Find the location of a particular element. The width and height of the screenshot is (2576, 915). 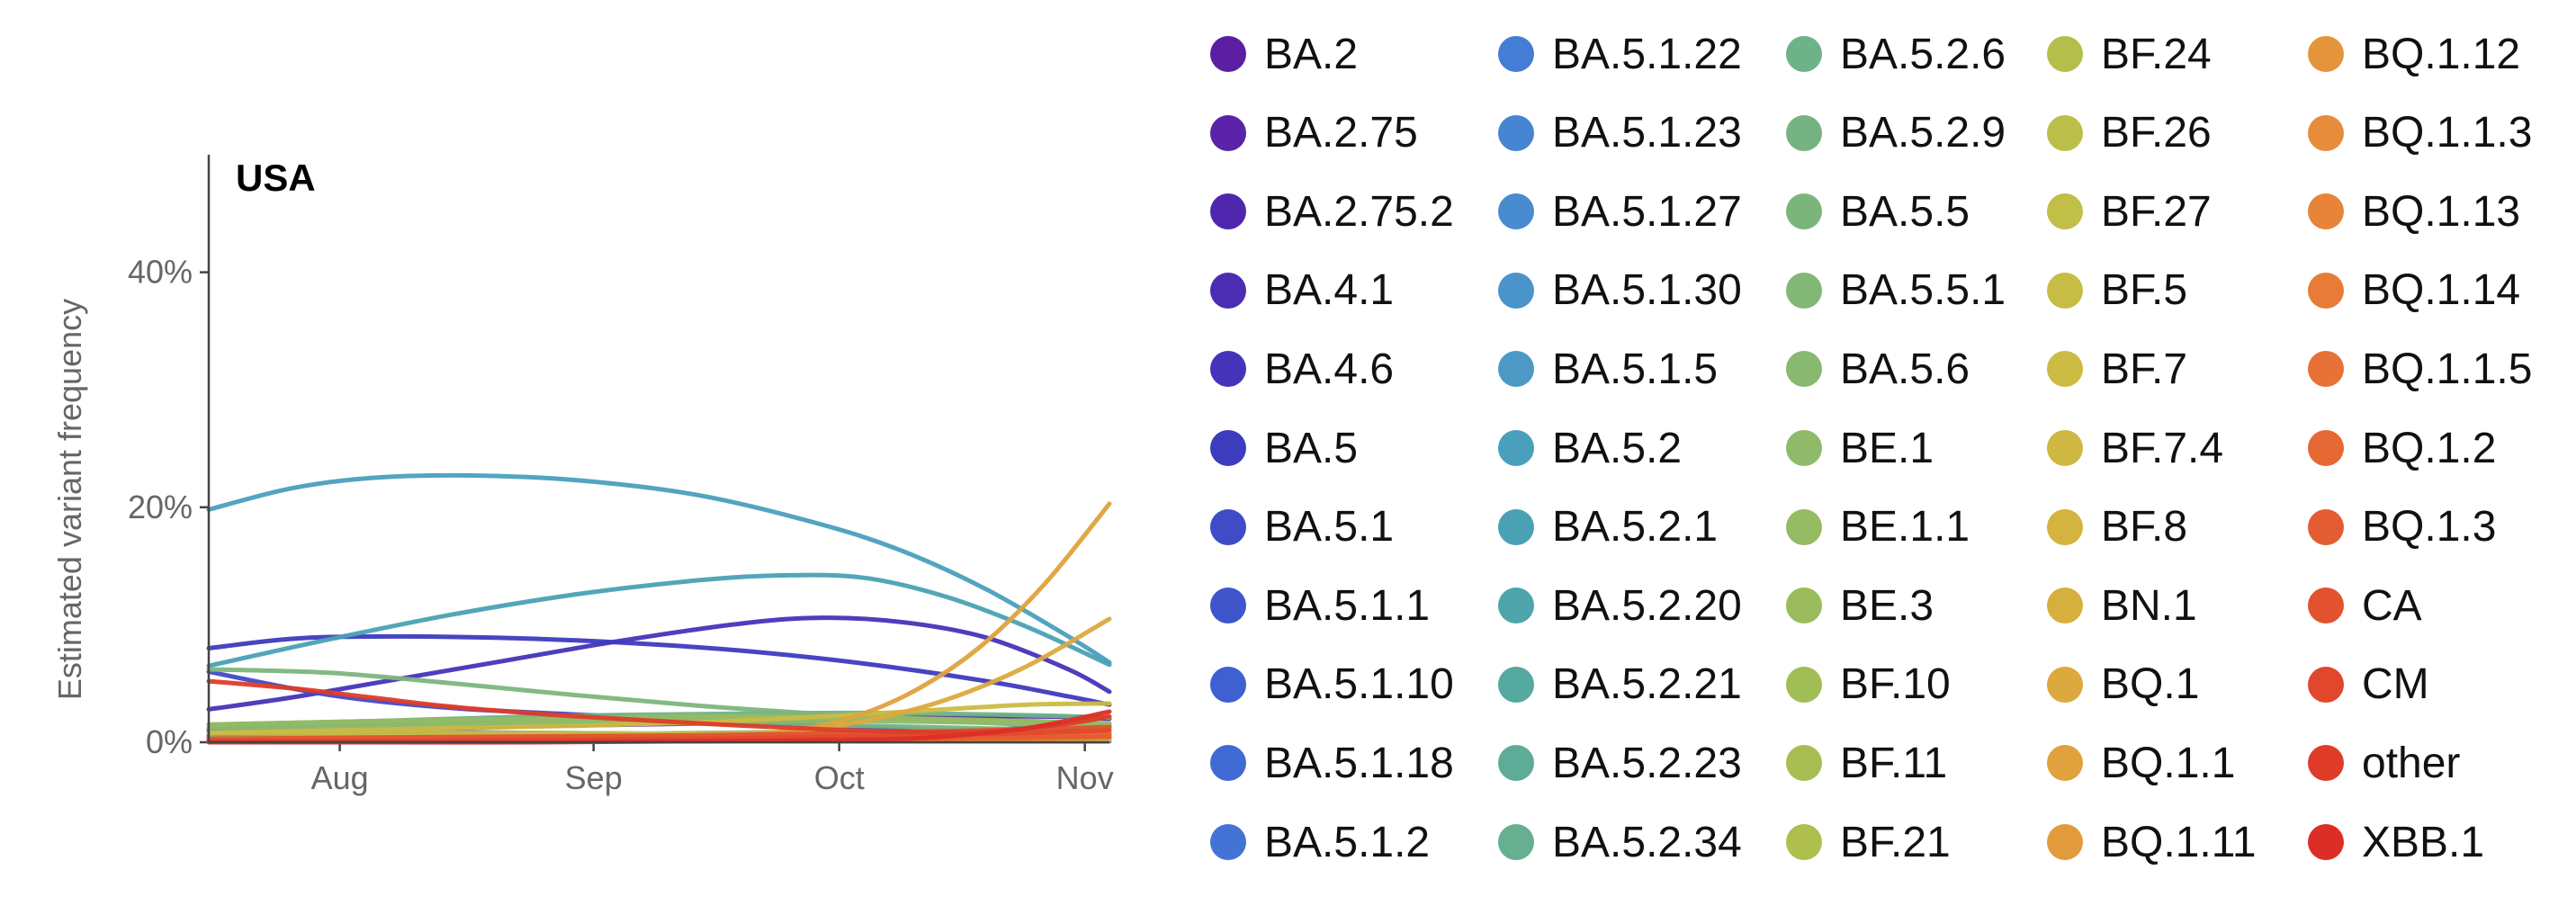

legend-item-bq-1-1-5: BQ.1.1.5 is located at coordinates (2420, 369).